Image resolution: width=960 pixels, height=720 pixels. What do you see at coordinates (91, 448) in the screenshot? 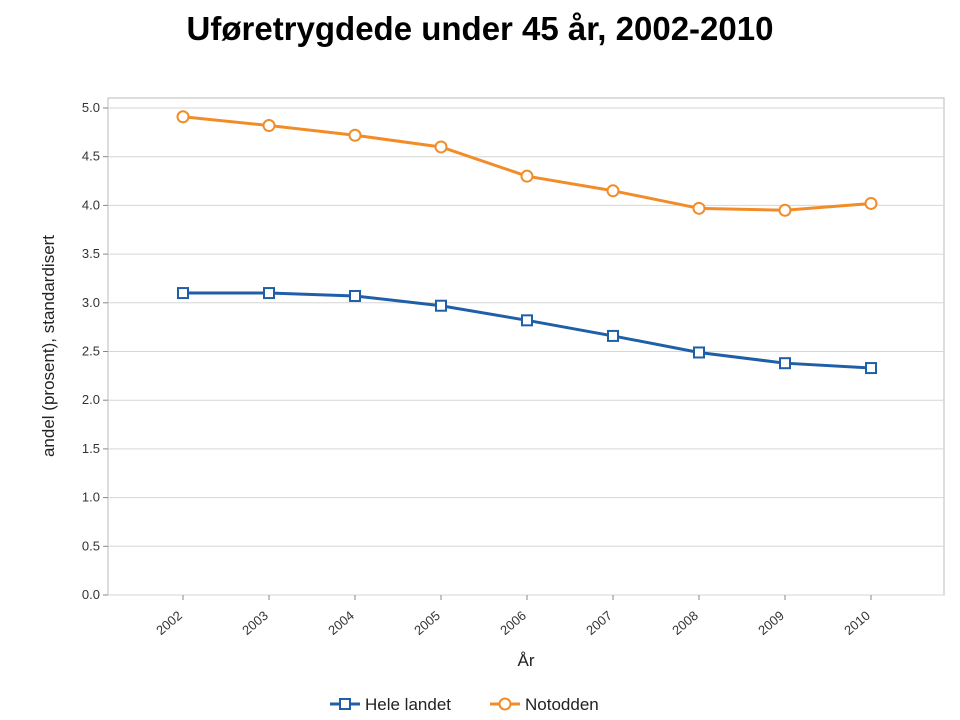
I see `y-tick-label: 1.5` at bounding box center [91, 448].